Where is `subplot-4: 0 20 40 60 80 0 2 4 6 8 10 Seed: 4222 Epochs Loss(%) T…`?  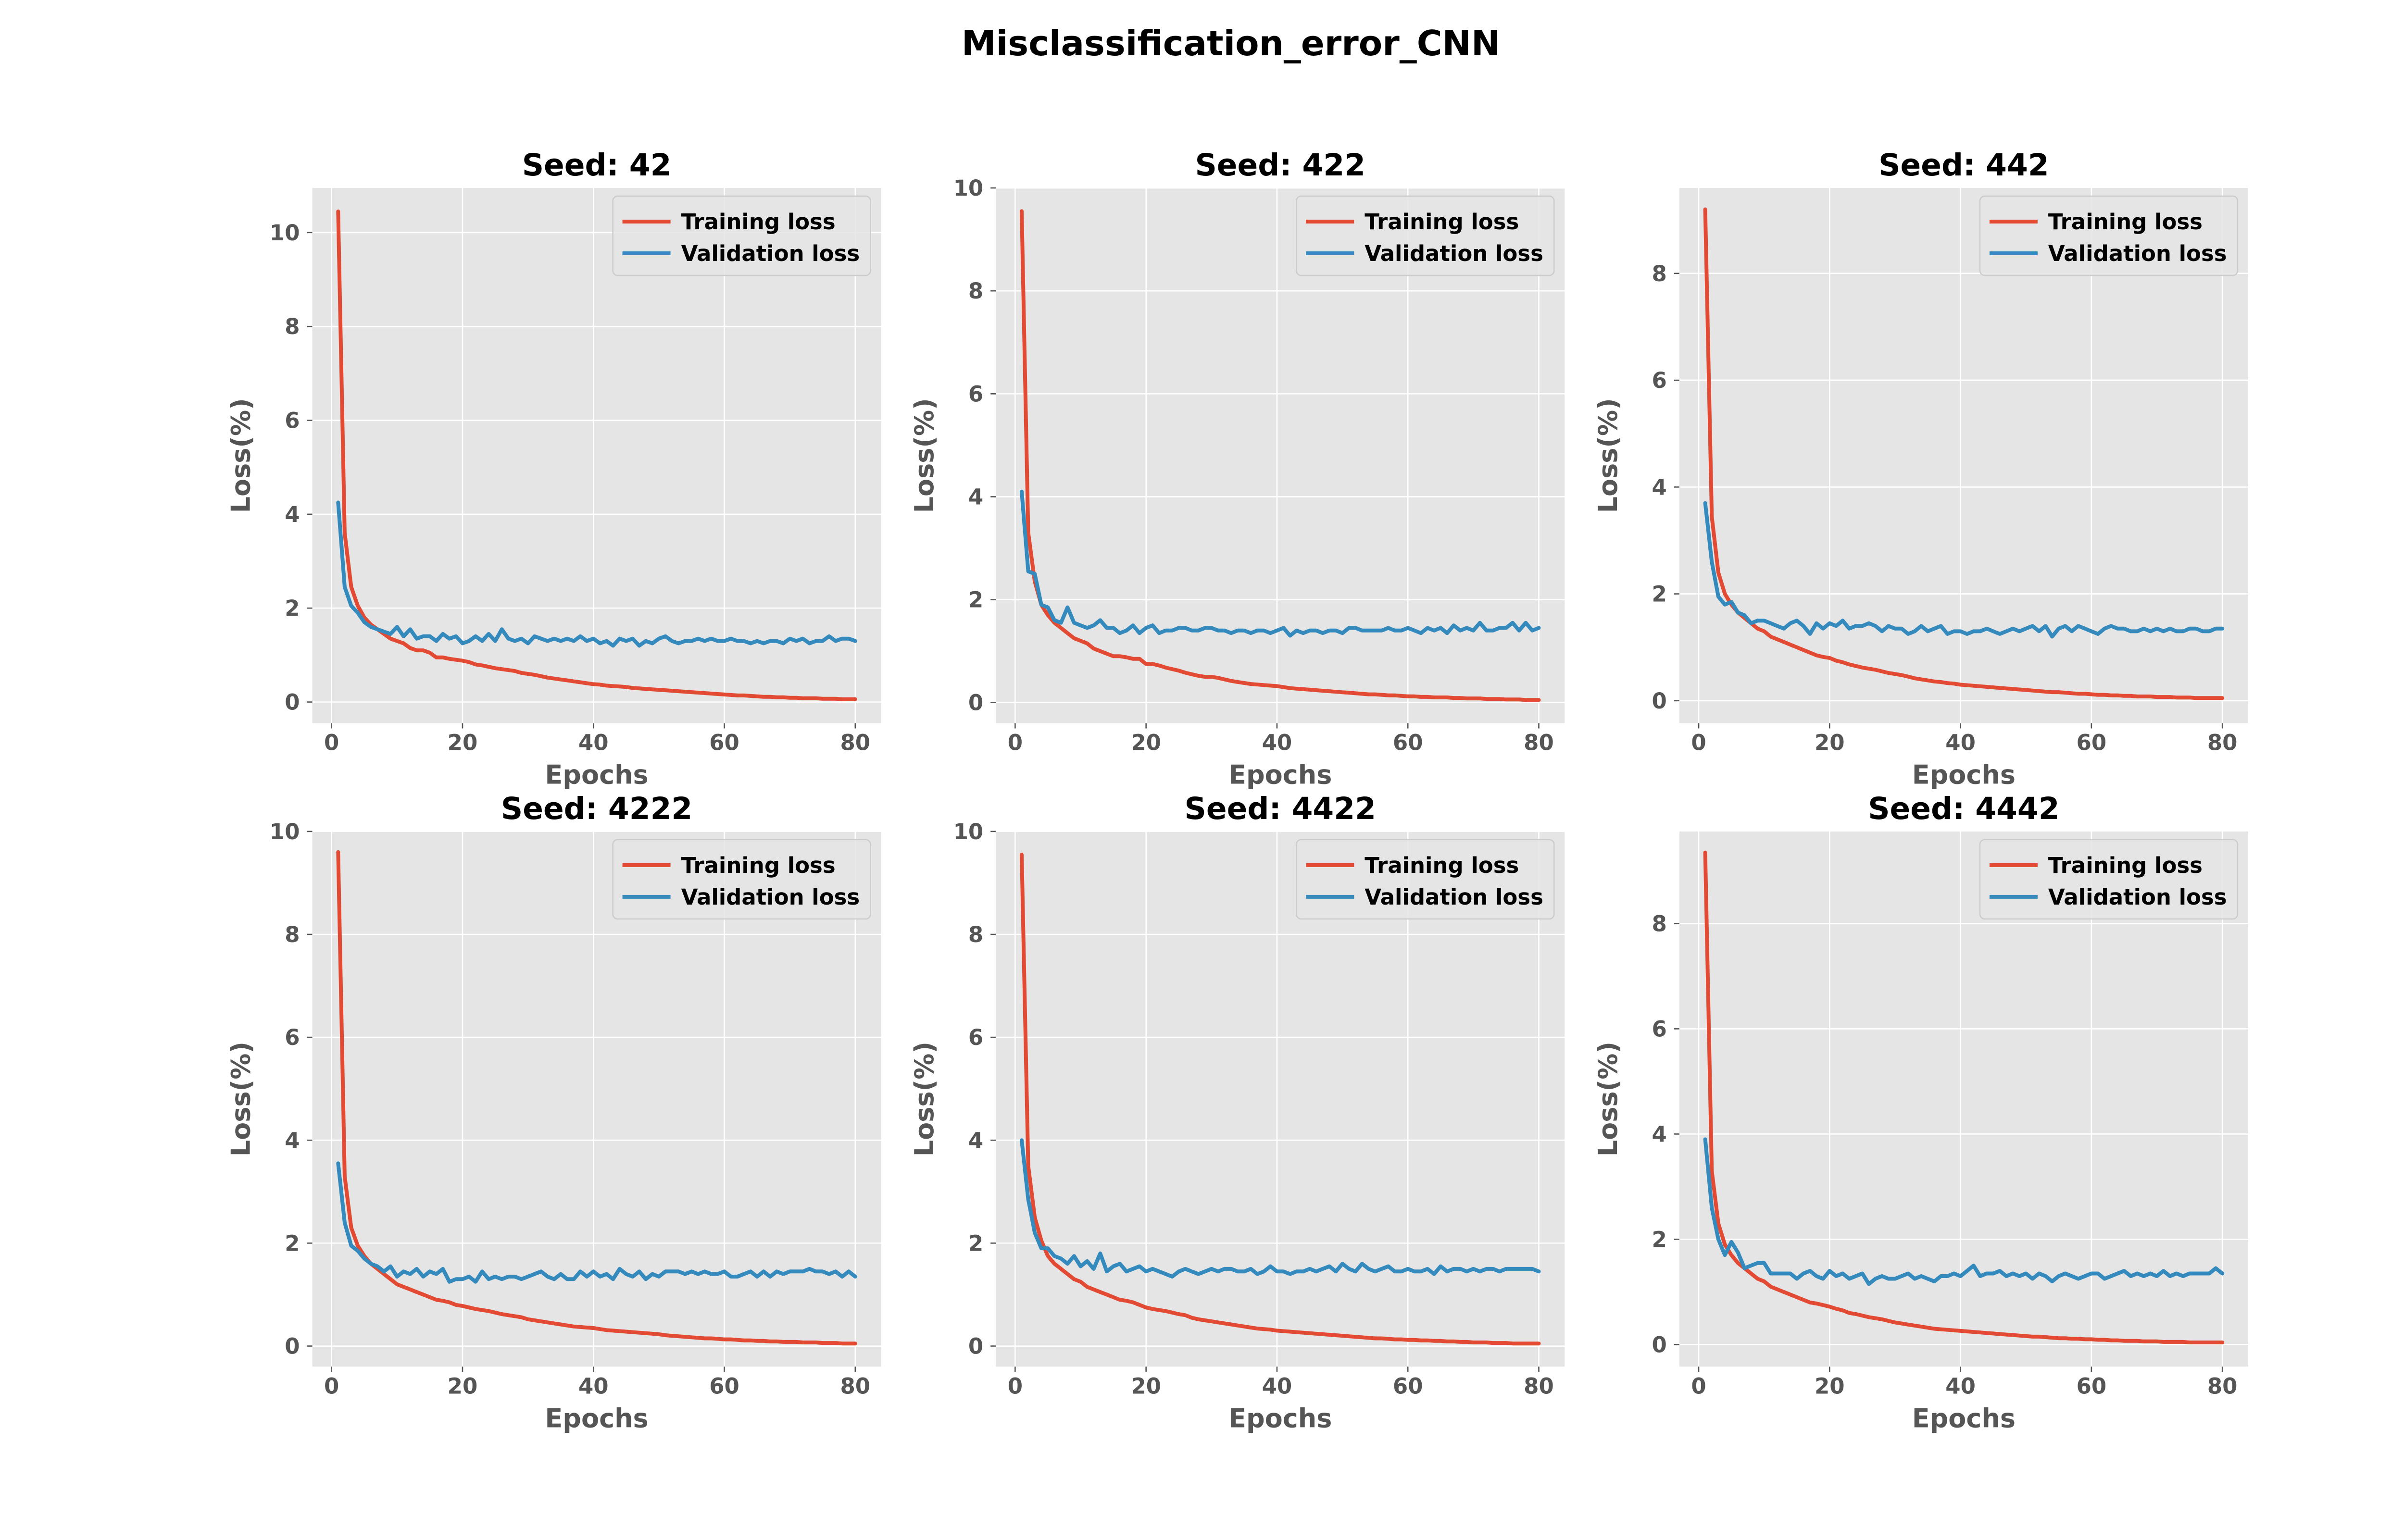
subplot-4: 0 20 40 60 80 0 2 4 6 8 10 Seed: 4222 Epochs Loss(%) T… is located at coordinates (553, 1112).